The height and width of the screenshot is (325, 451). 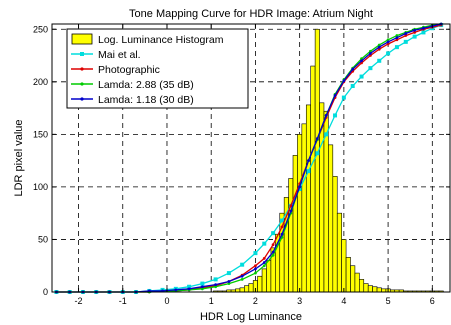 What do you see at coordinates (40, 134) in the screenshot?
I see `y-tick-label: 150` at bounding box center [40, 134].